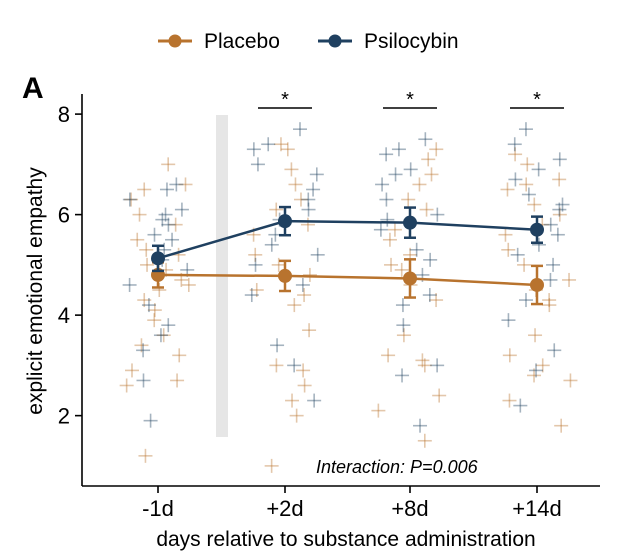  Describe the element at coordinates (64, 416) in the screenshot. I see `y-tick-label: 2` at that location.